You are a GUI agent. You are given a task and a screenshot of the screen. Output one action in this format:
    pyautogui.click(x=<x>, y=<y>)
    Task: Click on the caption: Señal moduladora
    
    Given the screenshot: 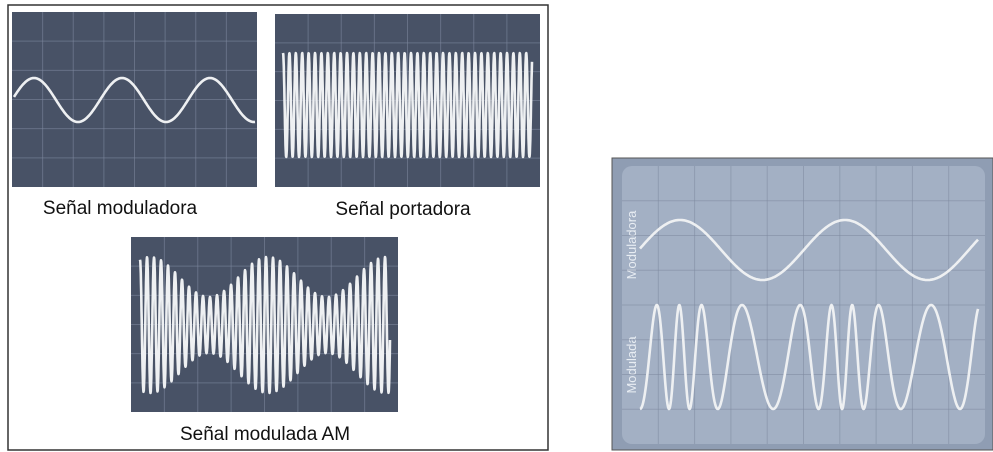 What is the action you would take?
    pyautogui.click(x=120, y=208)
    